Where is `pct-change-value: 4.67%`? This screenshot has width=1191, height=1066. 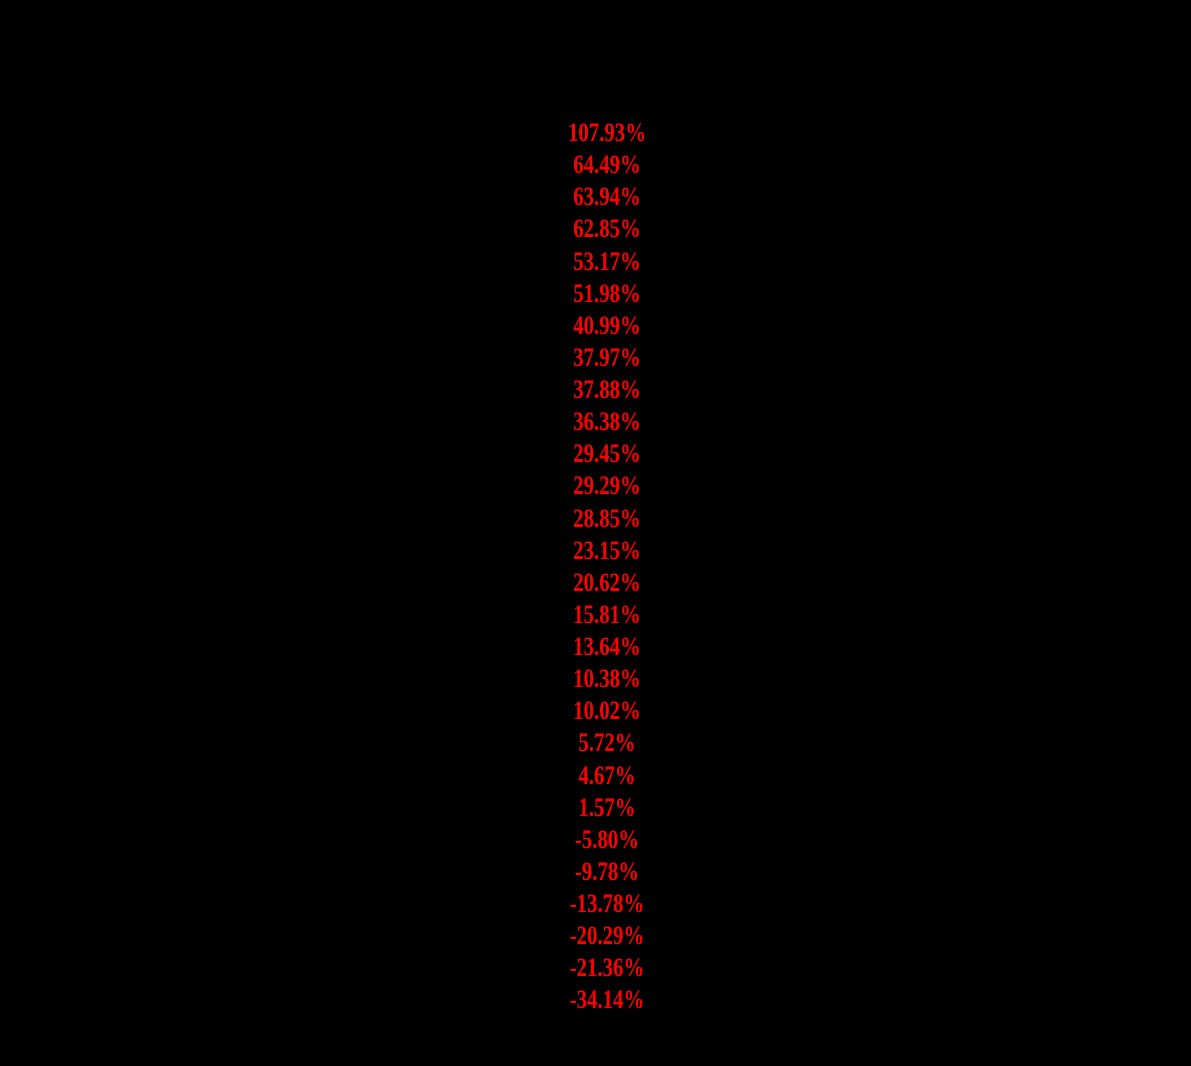
pct-change-value: 4.67% is located at coordinates (607, 775).